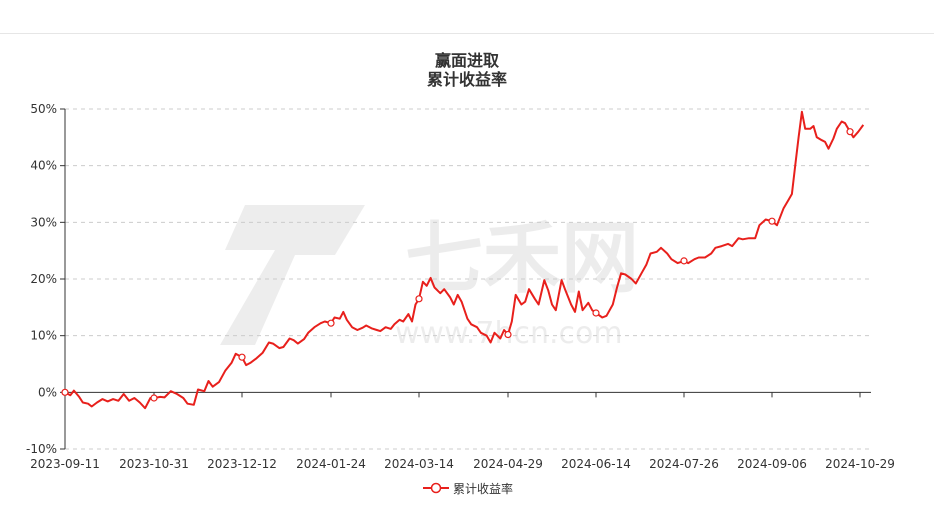 Image resolution: width=934 pixels, height=506 pixels. What do you see at coordinates (772, 464) in the screenshot?
I see `x-tick-label: 2024-09-06` at bounding box center [772, 464].